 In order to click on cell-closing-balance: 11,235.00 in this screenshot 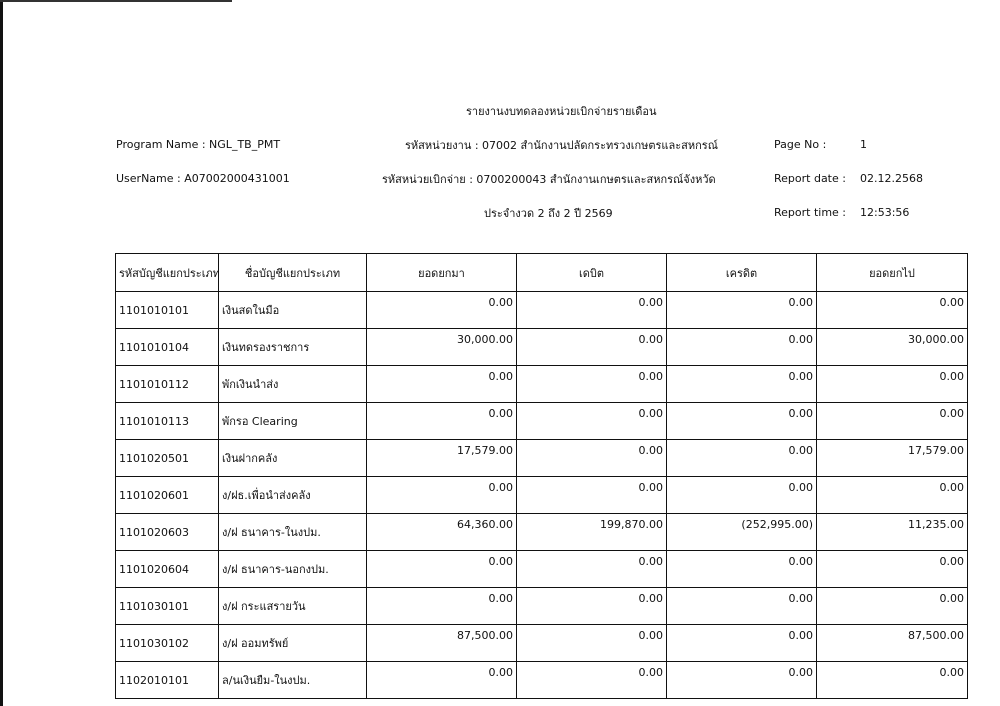, I will do `click(892, 532)`.